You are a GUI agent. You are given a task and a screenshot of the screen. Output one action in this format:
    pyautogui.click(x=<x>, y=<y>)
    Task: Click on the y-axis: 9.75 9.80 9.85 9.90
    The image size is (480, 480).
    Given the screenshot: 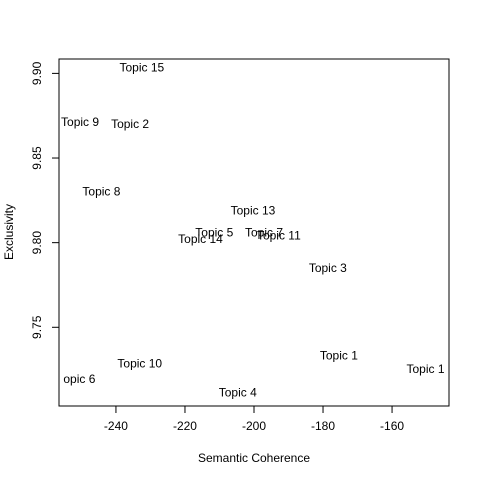 What is the action you would take?
    pyautogui.click(x=45, y=200)
    